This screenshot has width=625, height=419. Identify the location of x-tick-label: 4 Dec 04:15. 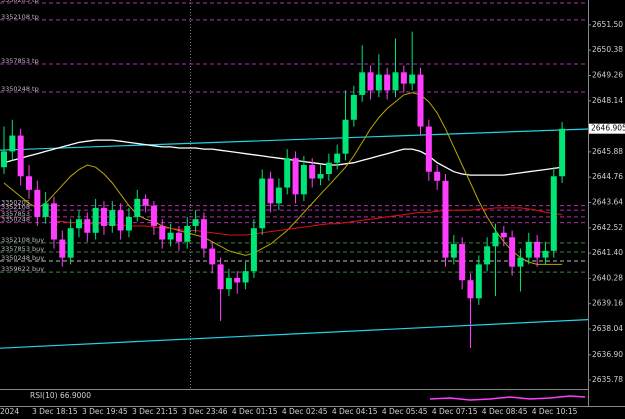
(355, 411).